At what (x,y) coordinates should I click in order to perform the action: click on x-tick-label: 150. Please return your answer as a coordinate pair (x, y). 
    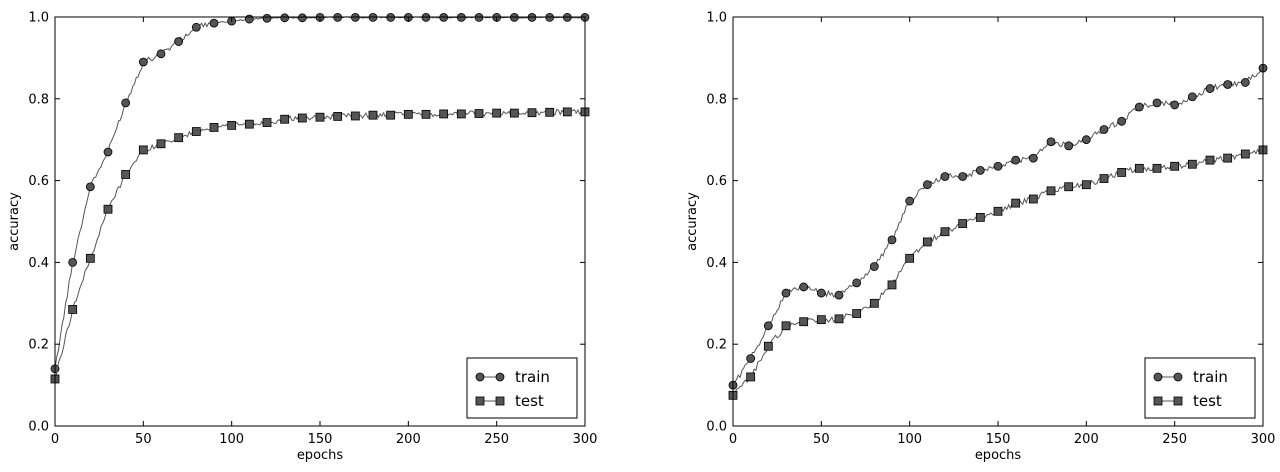
    Looking at the image, I should click on (998, 439).